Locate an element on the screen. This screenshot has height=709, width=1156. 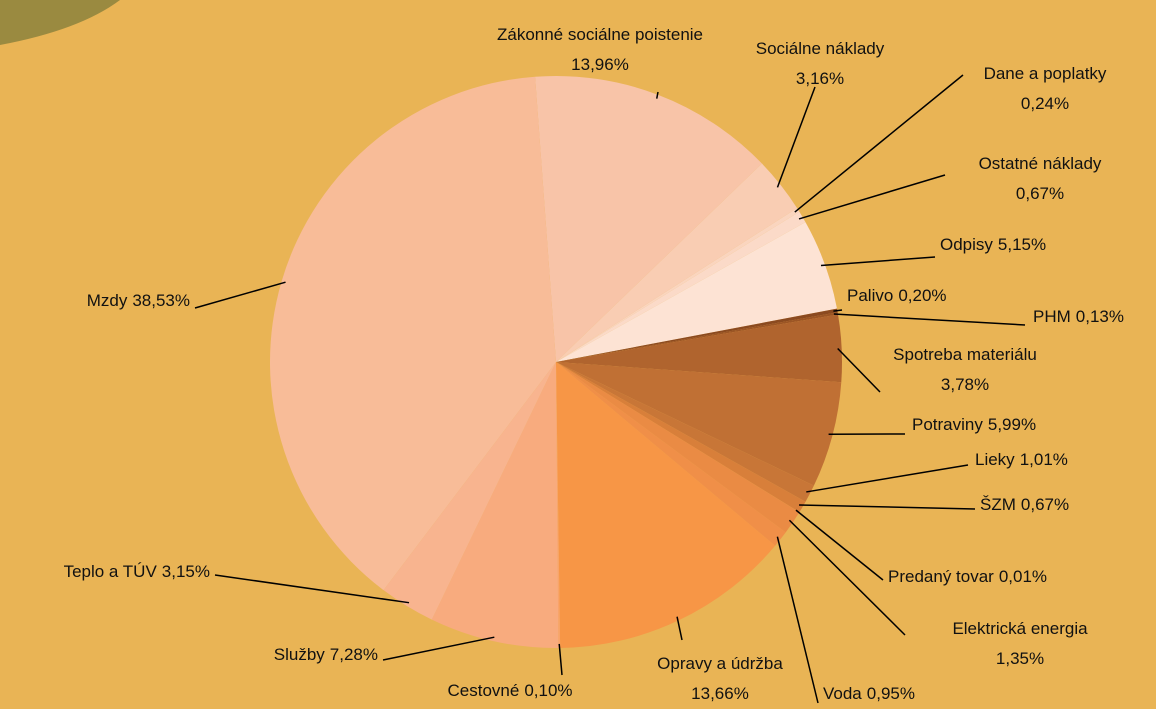
value-label: 0,95% is located at coordinates (891, 693).